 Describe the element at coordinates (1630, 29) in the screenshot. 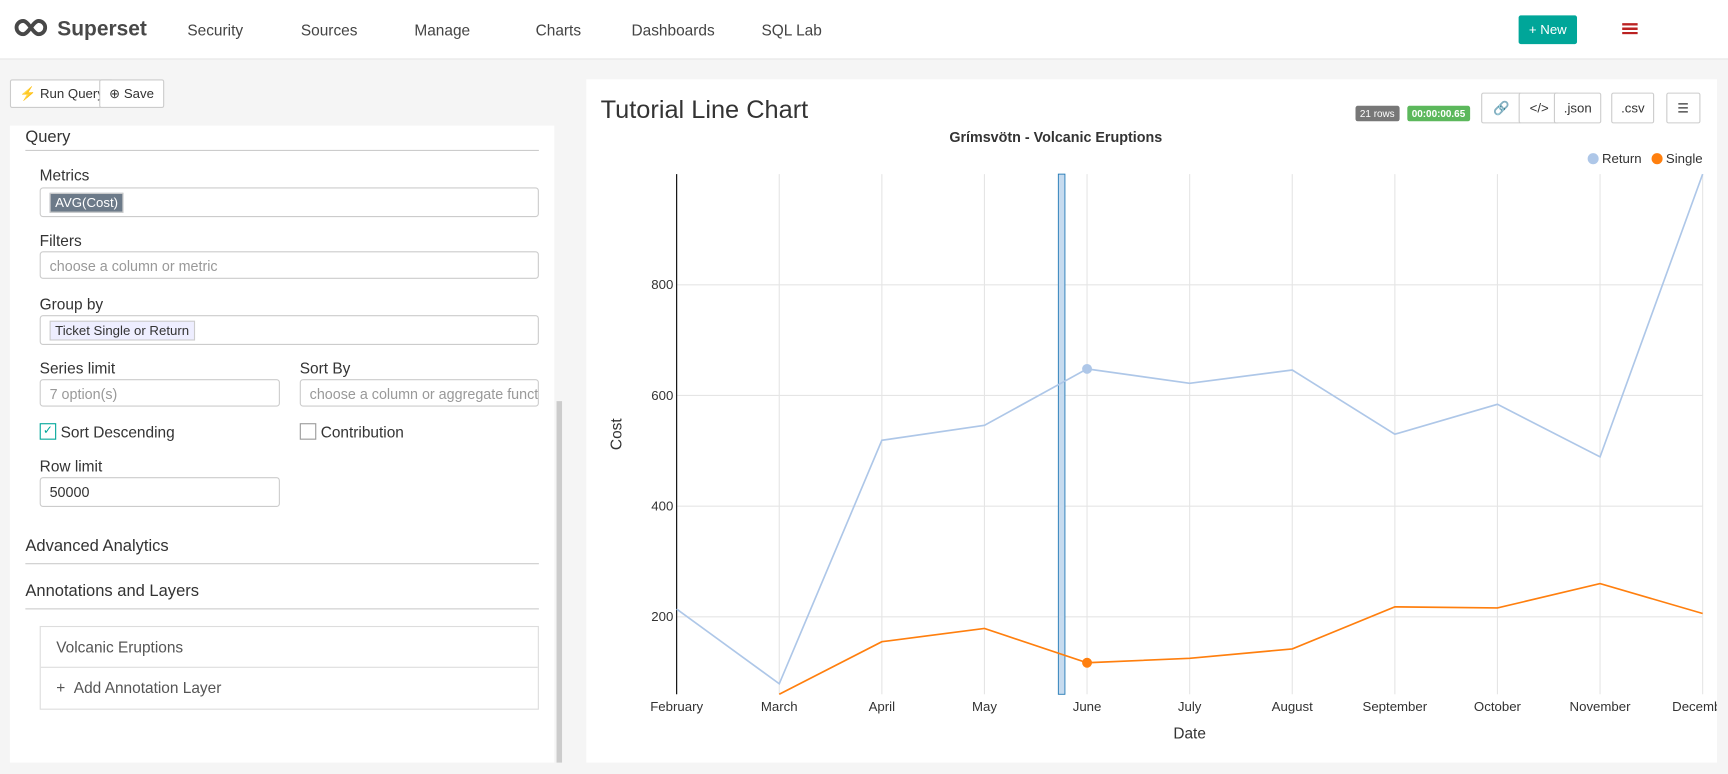

I see `language-flag` at that location.